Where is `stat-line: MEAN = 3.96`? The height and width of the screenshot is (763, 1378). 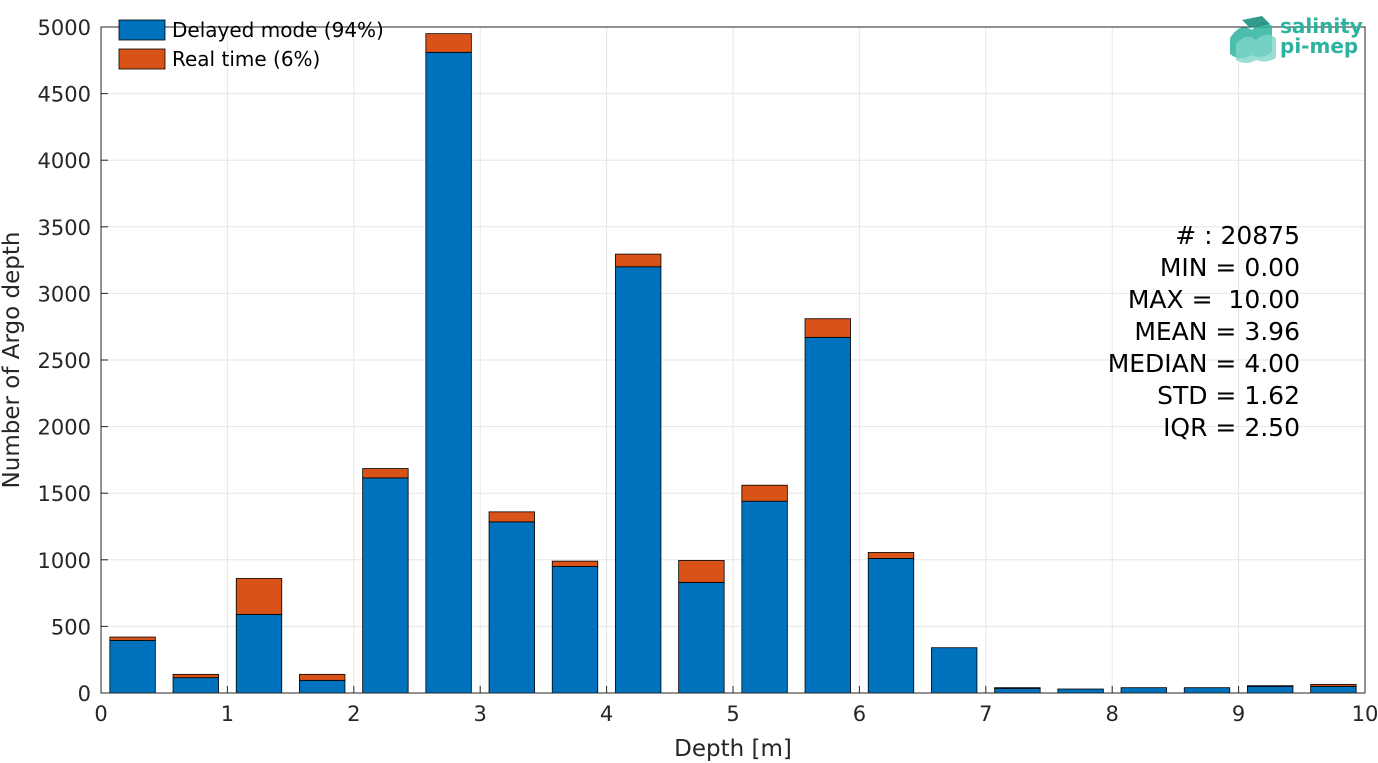
stat-line: MEAN = 3.96 is located at coordinates (1217, 331).